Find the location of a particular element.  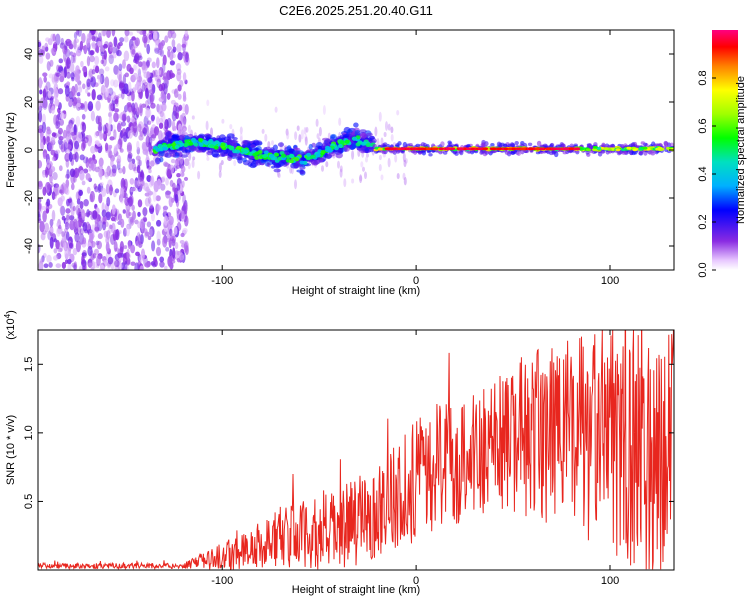

x-tick-label: -100 is located at coordinates (222, 581).